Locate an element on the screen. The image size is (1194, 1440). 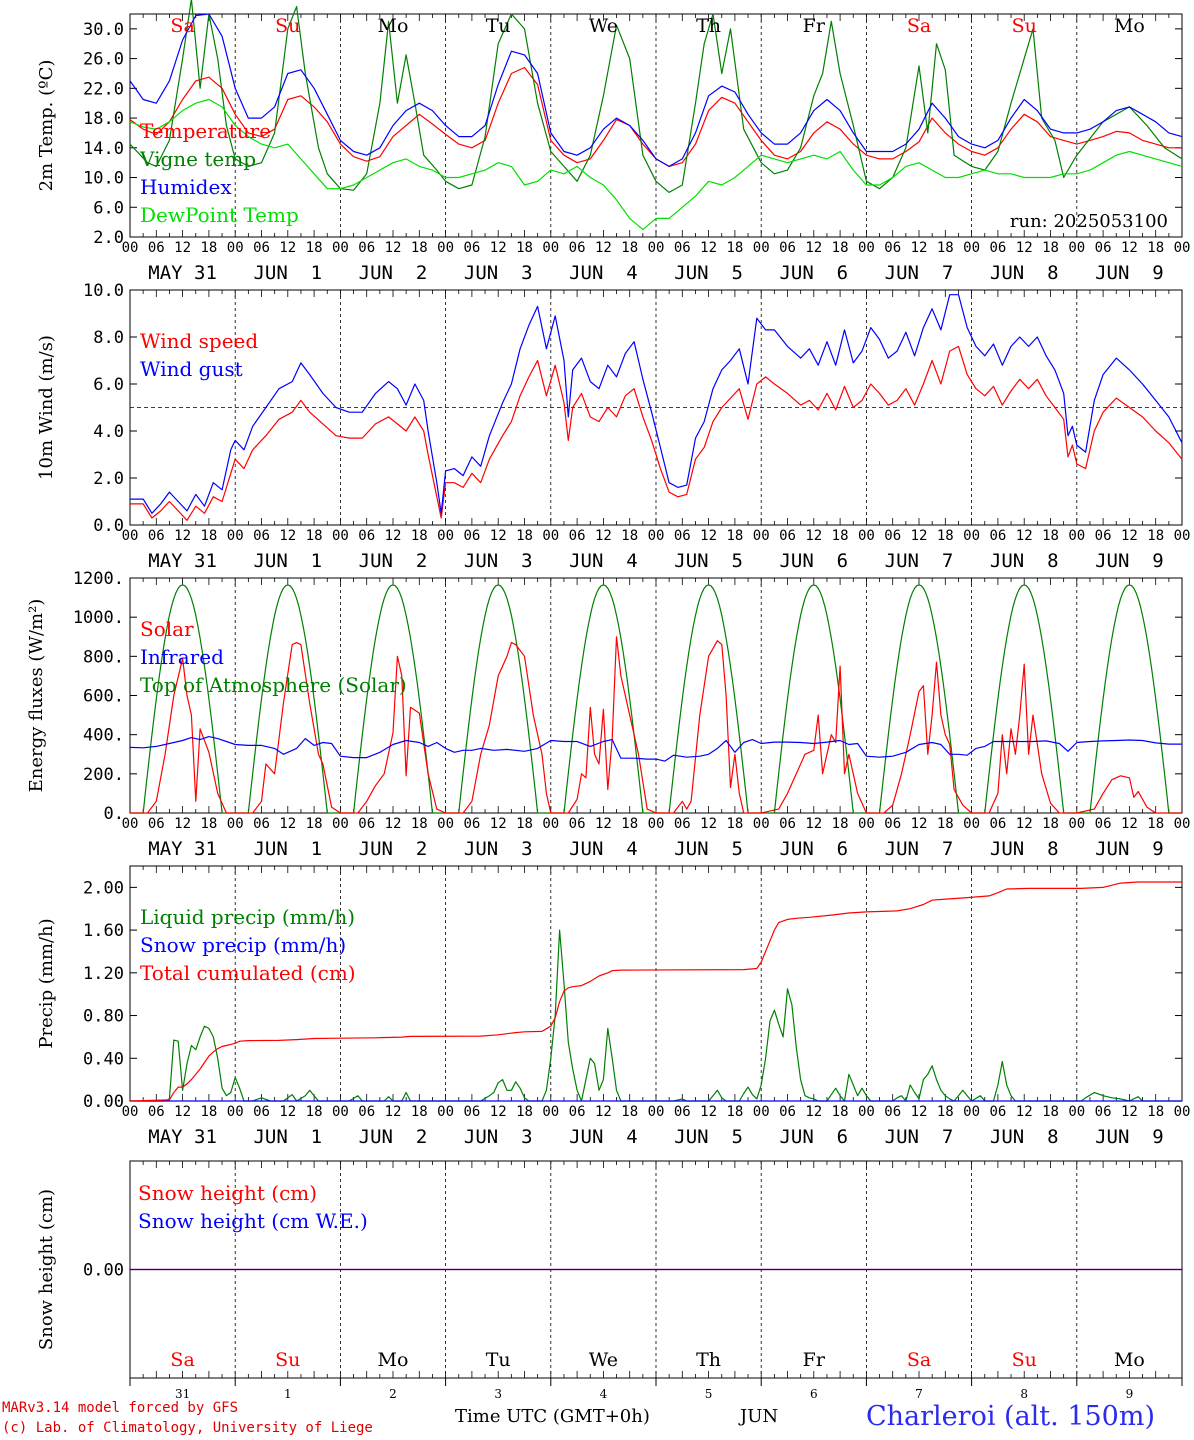
y-tick-label: 0.80 is located at coordinates (103, 1017).